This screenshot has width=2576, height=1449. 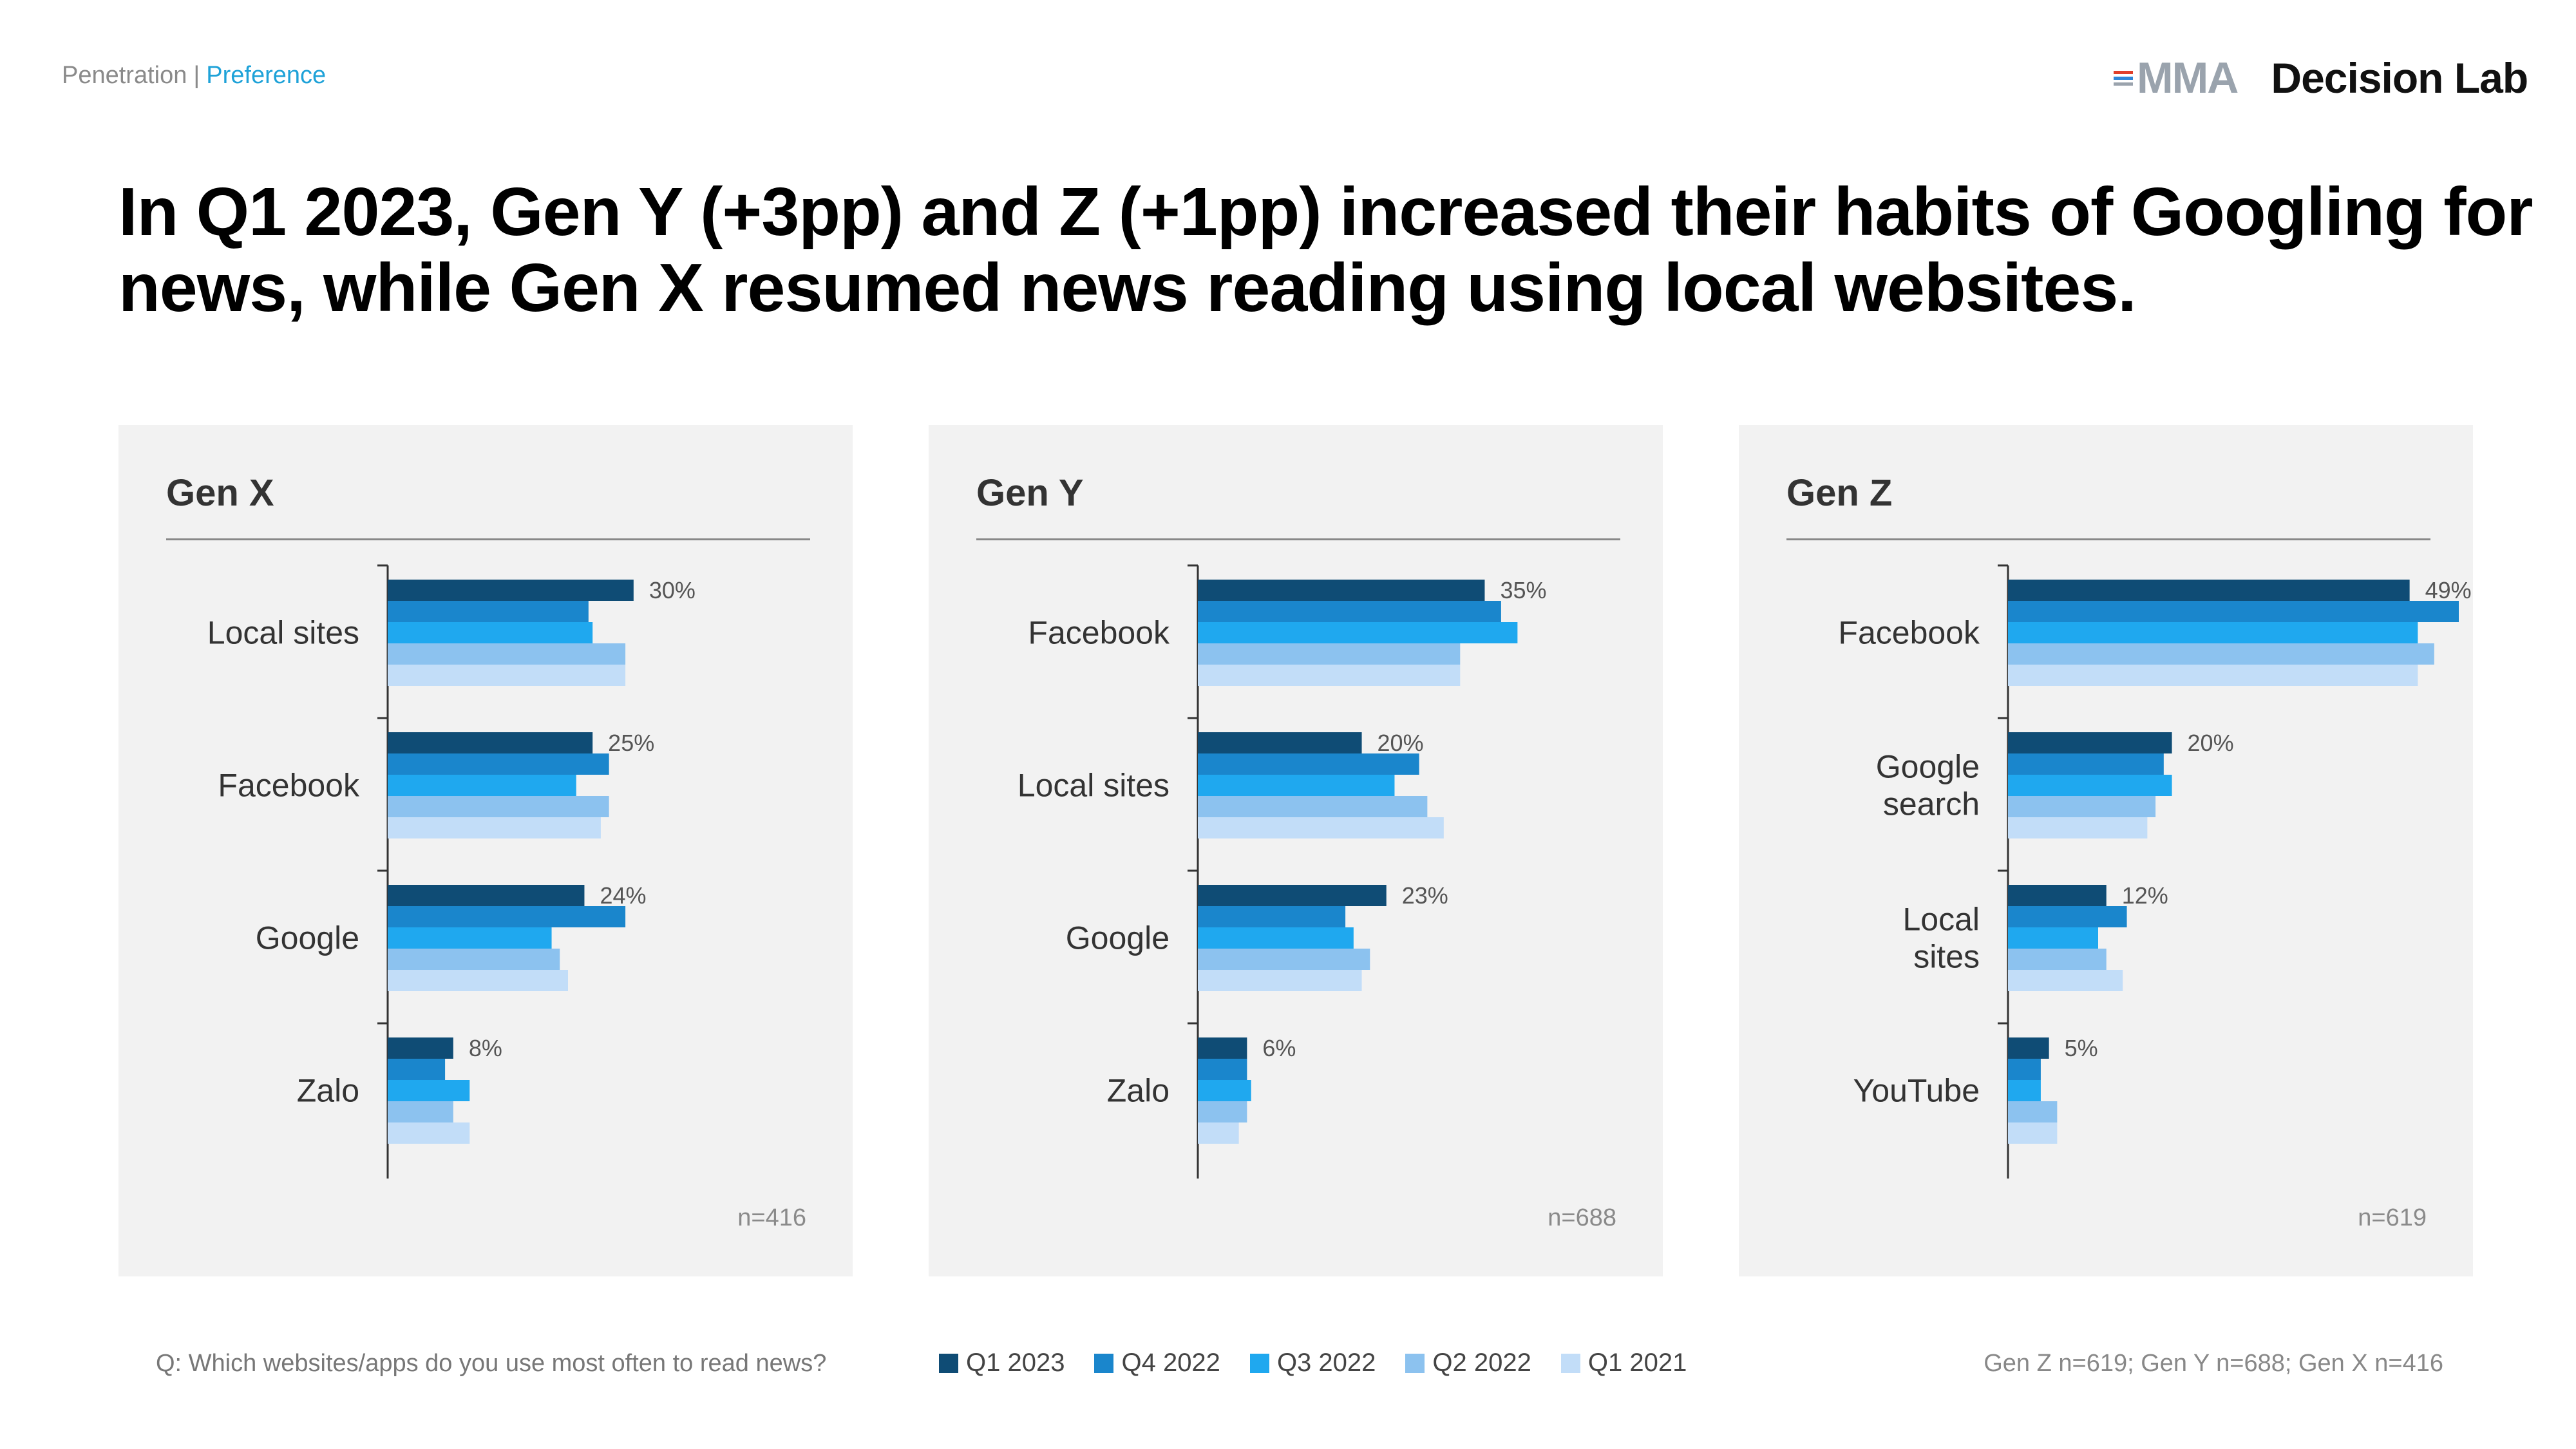 I want to click on logo: MMA Decision Lab, so click(x=2321, y=78).